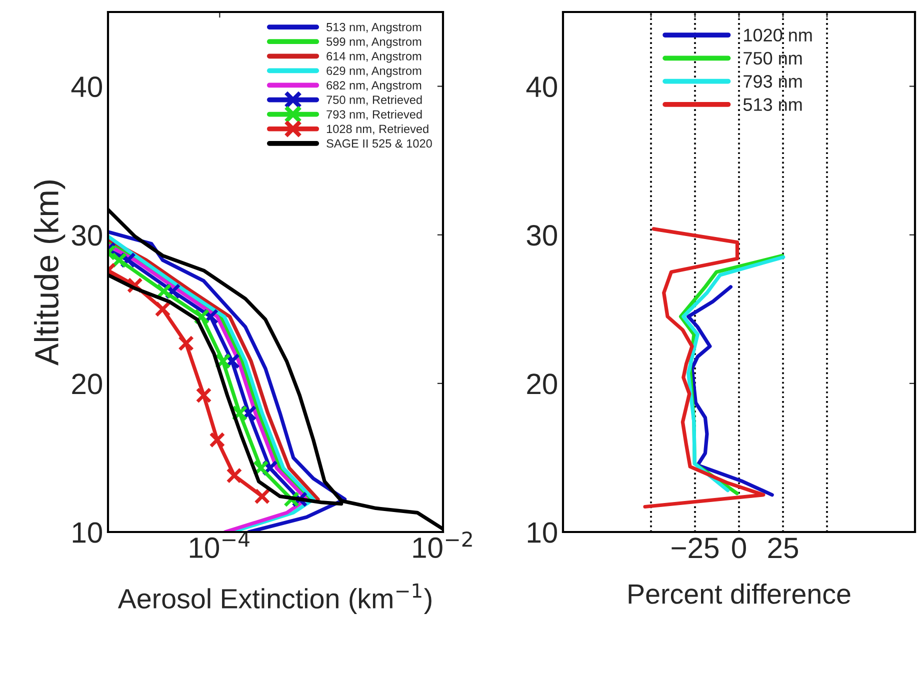 Image resolution: width=917 pixels, height=676 pixels. Describe the element at coordinates (379, 143) in the screenshot. I see `legend-label: SAGE II 525 & 1020` at that location.